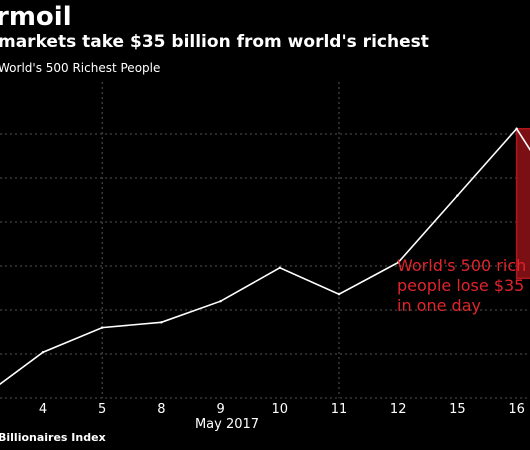 The height and width of the screenshot is (450, 530). I want to click on x-tick-label-8: 8, so click(161, 409).